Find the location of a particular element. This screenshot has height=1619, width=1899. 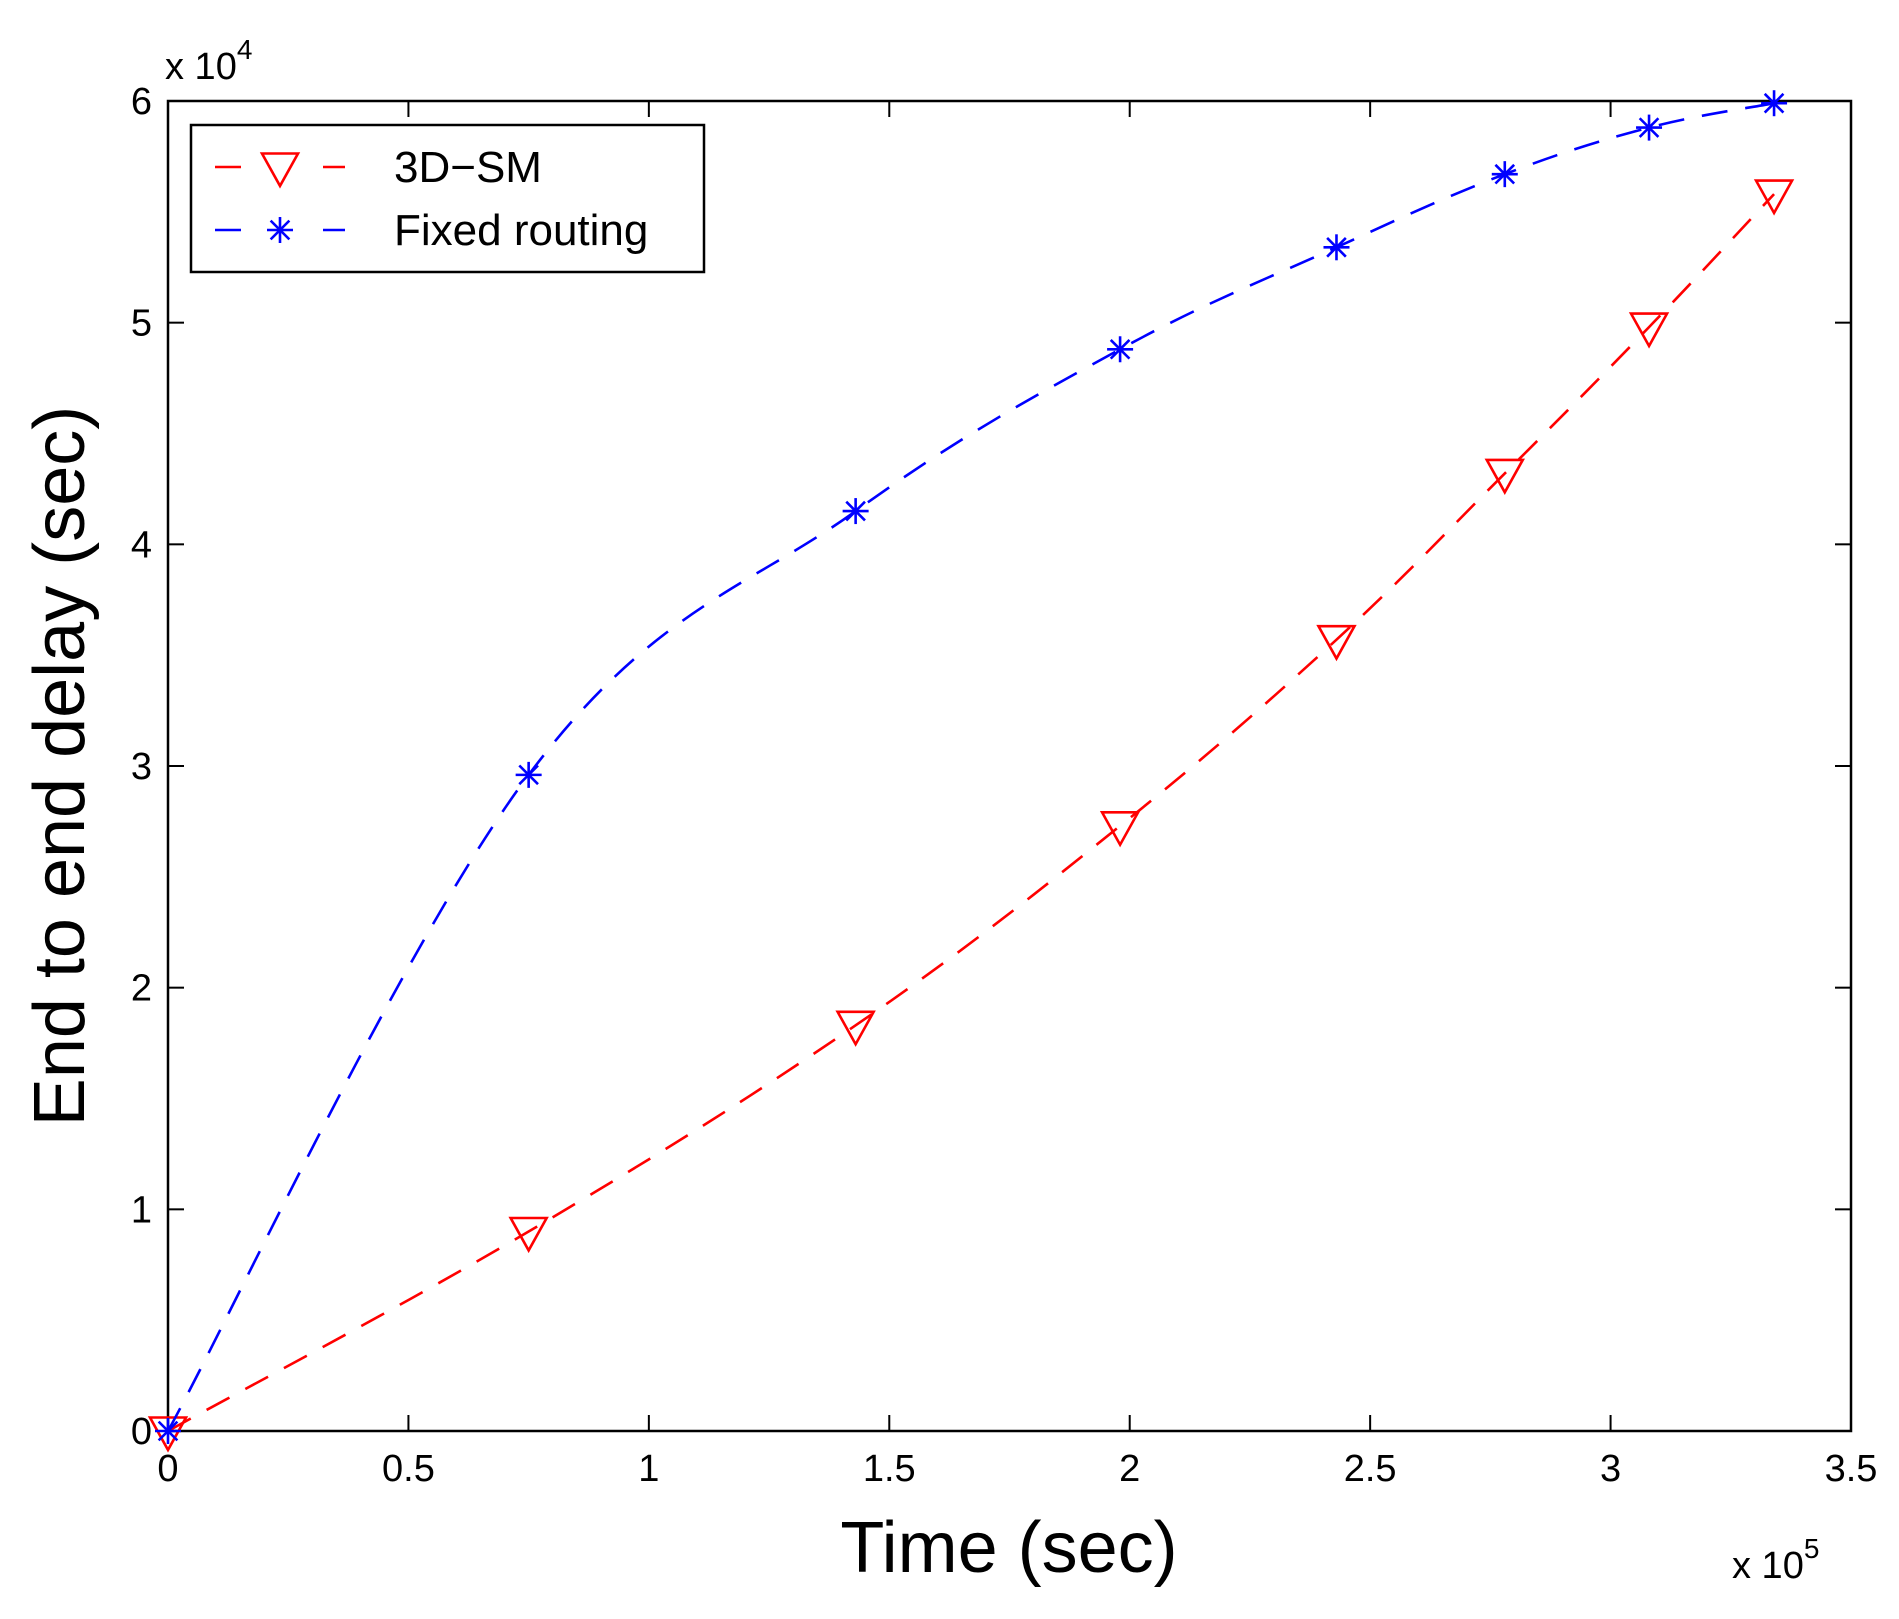

y-tick-label: 5 is located at coordinates (141, 324).